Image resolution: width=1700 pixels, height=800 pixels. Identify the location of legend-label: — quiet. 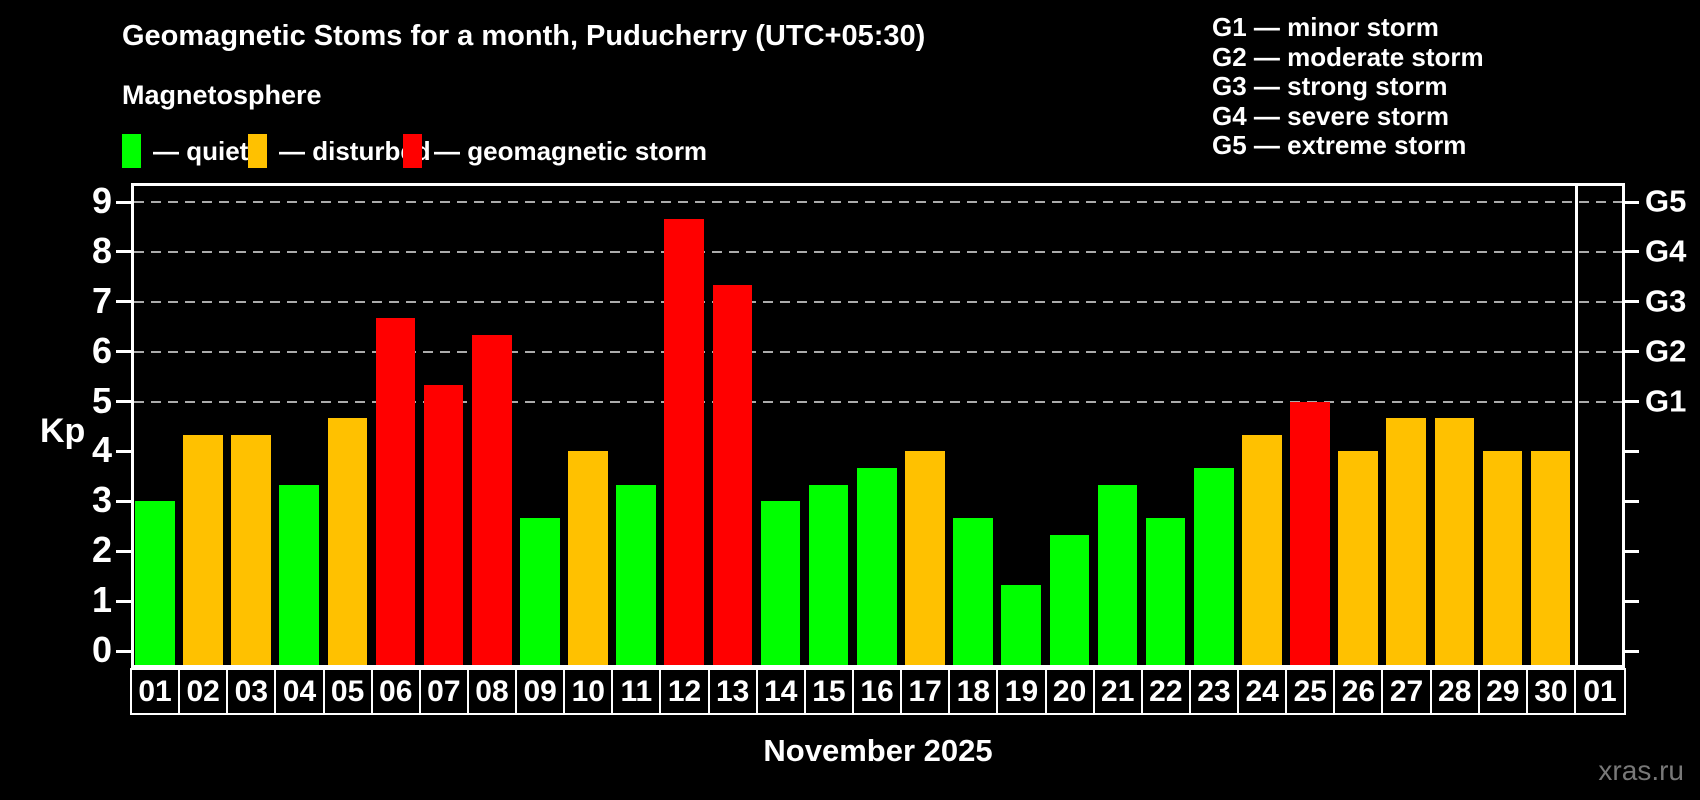
(201, 150).